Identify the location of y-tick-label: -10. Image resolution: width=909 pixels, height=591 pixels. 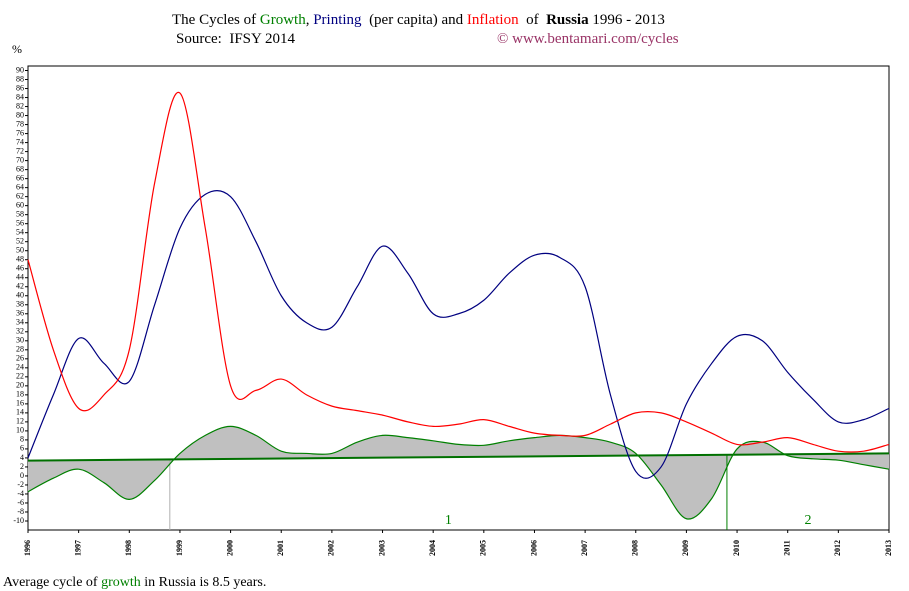
(18, 520).